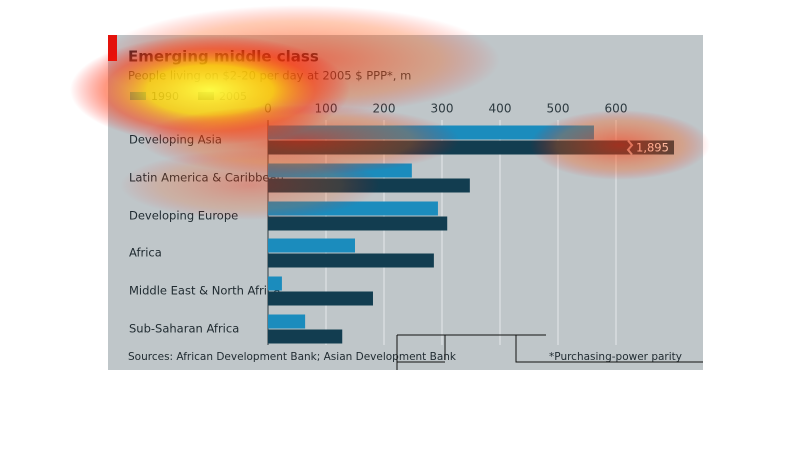 The height and width of the screenshot is (464, 810). What do you see at coordinates (204, 291) in the screenshot?
I see `category-label: Middle East & North Africa` at bounding box center [204, 291].